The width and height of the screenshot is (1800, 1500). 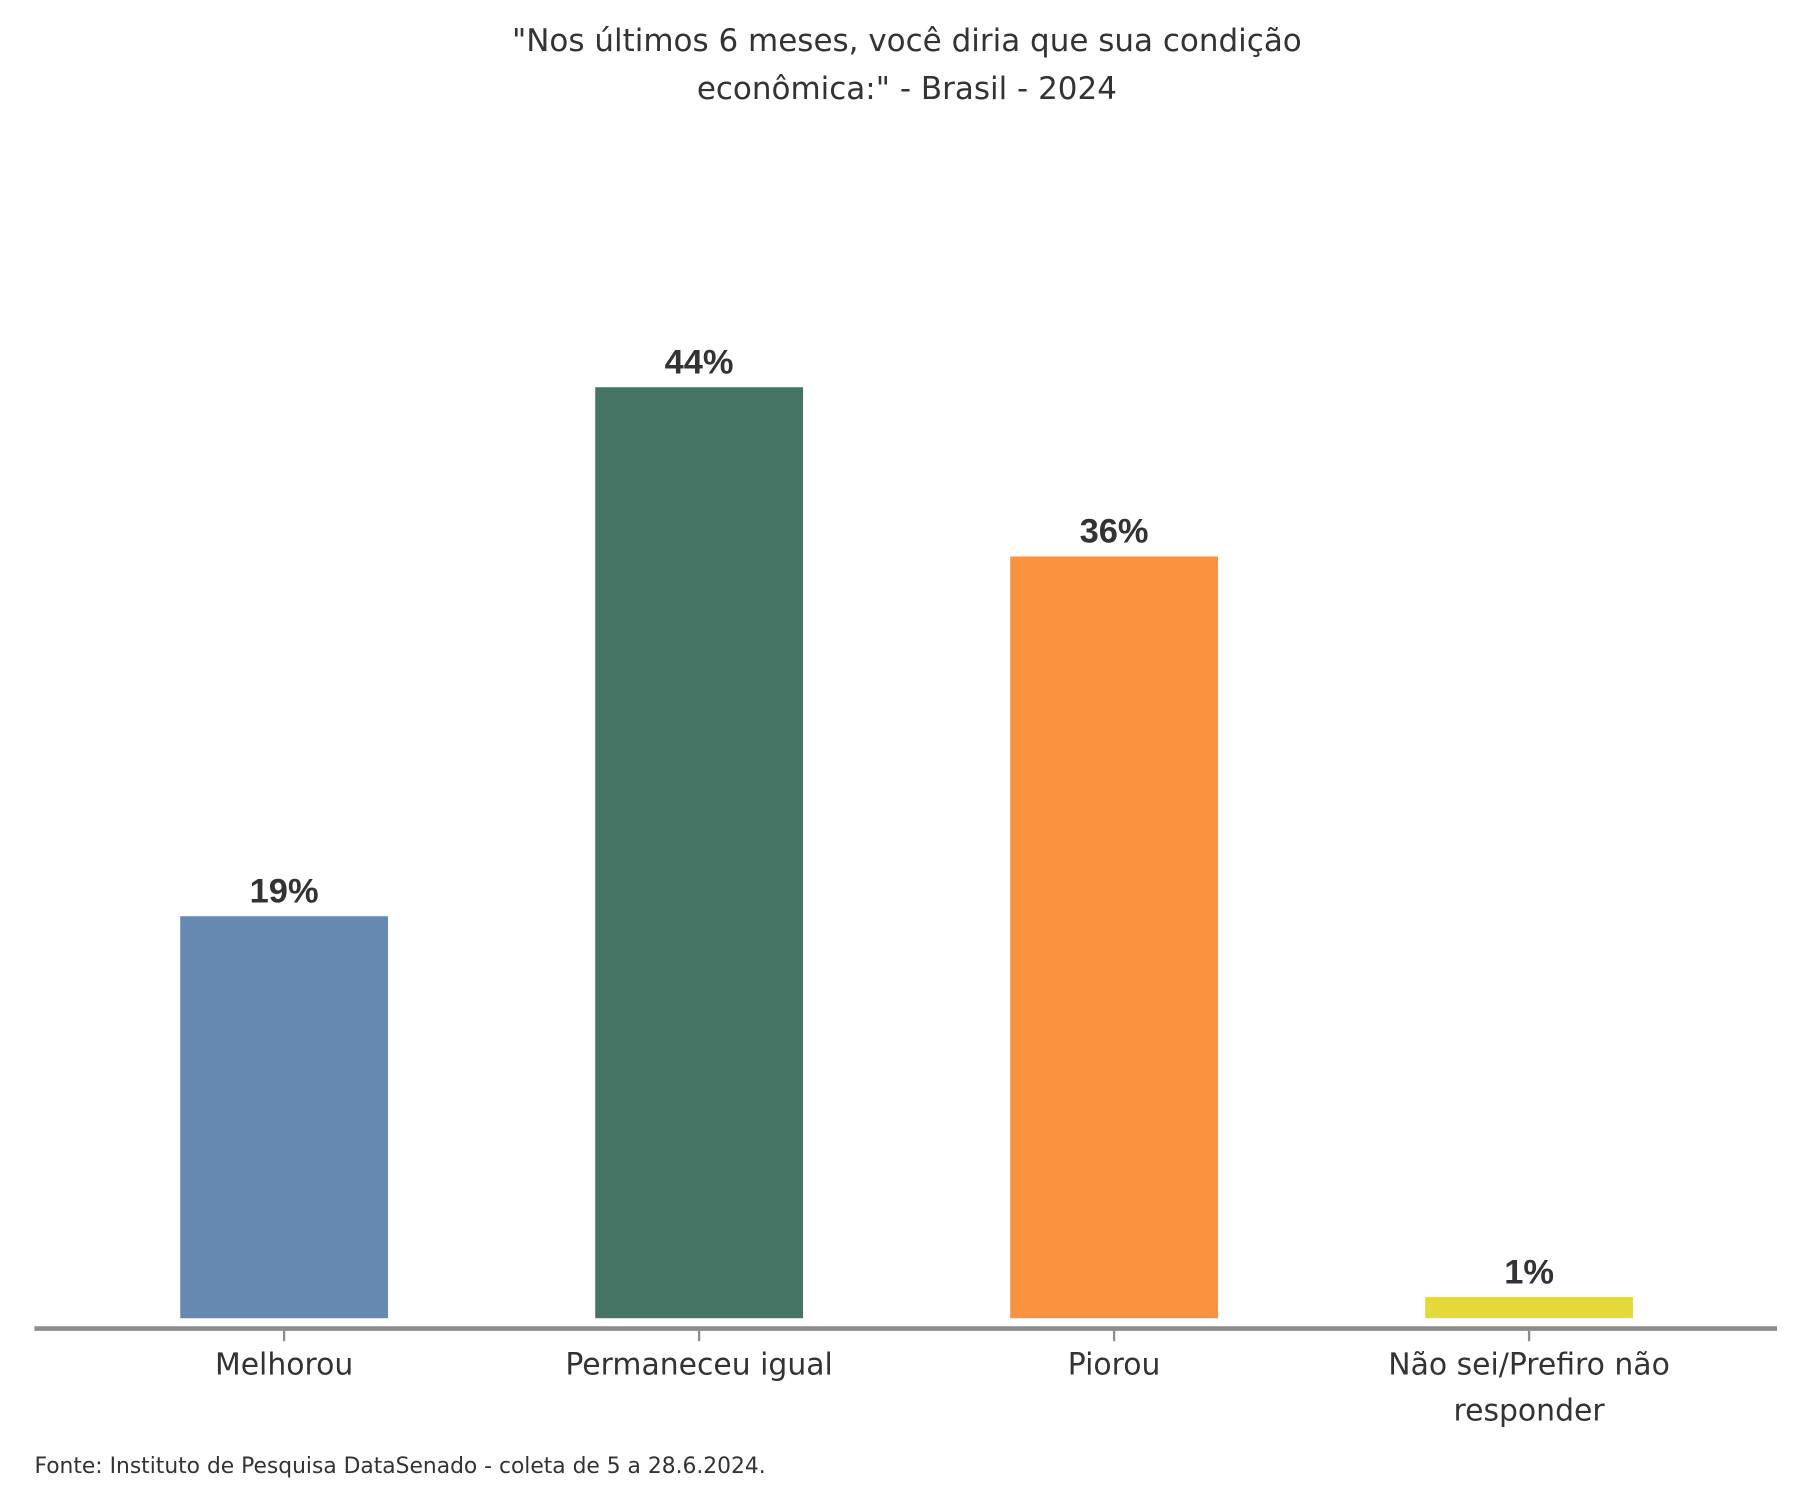 What do you see at coordinates (284, 1364) in the screenshot?
I see `x-tick-label-1: Melhorou` at bounding box center [284, 1364].